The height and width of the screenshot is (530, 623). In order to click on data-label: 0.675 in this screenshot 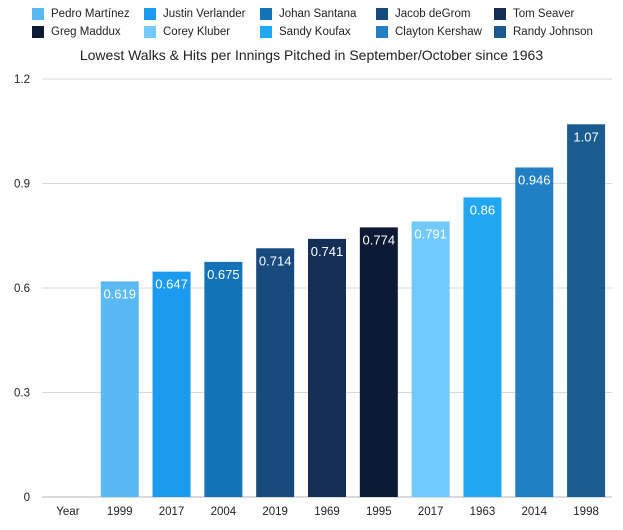, I will do `click(223, 274)`.